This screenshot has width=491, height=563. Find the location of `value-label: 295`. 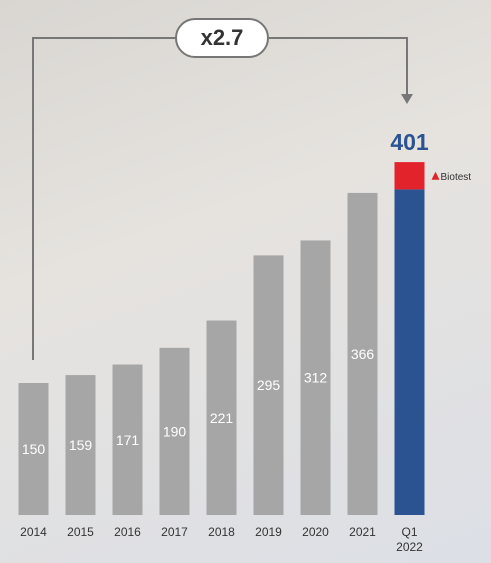

value-label: 295 is located at coordinates (269, 385).